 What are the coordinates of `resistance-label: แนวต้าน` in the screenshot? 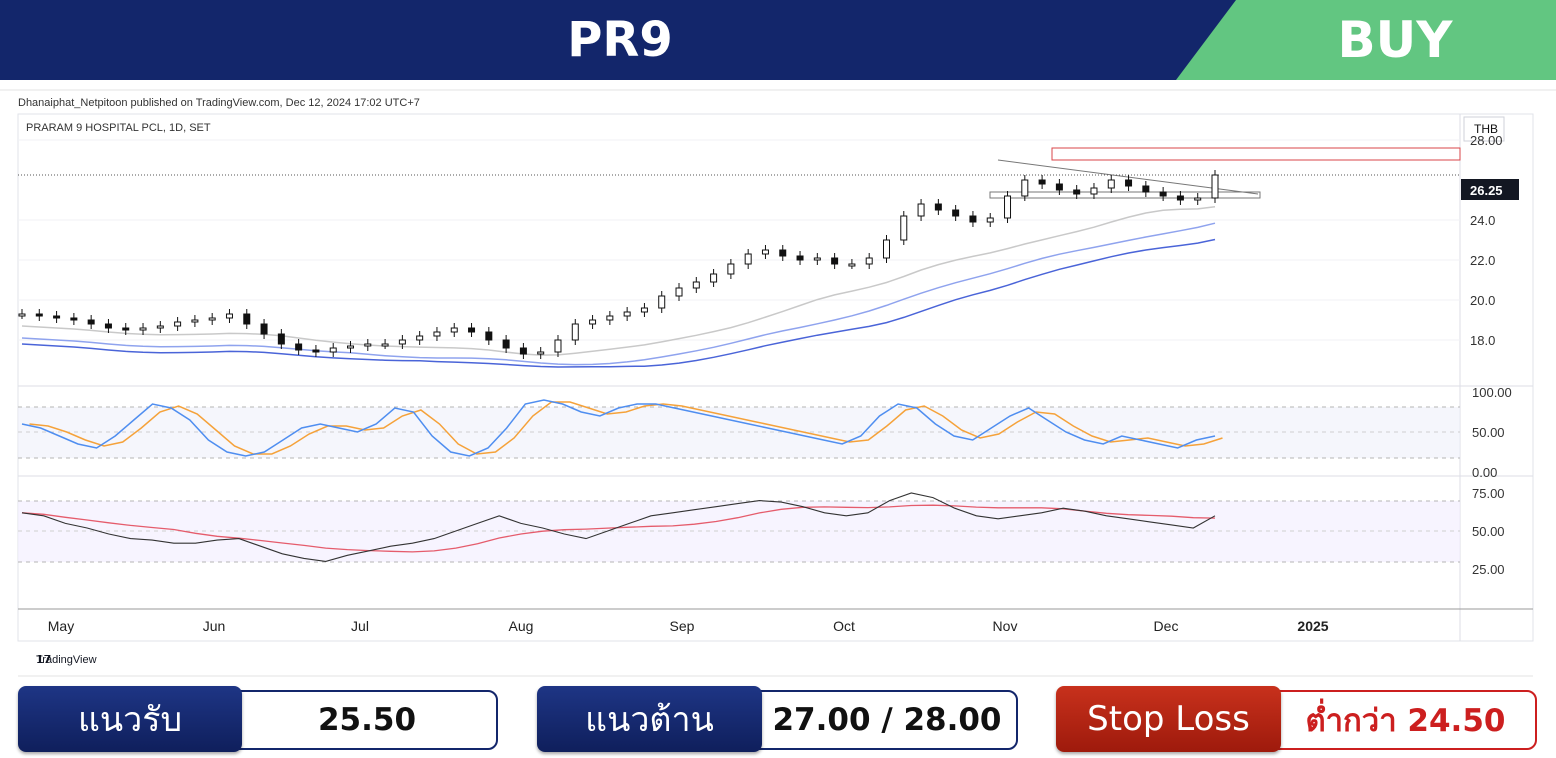 It's located at (649, 720).